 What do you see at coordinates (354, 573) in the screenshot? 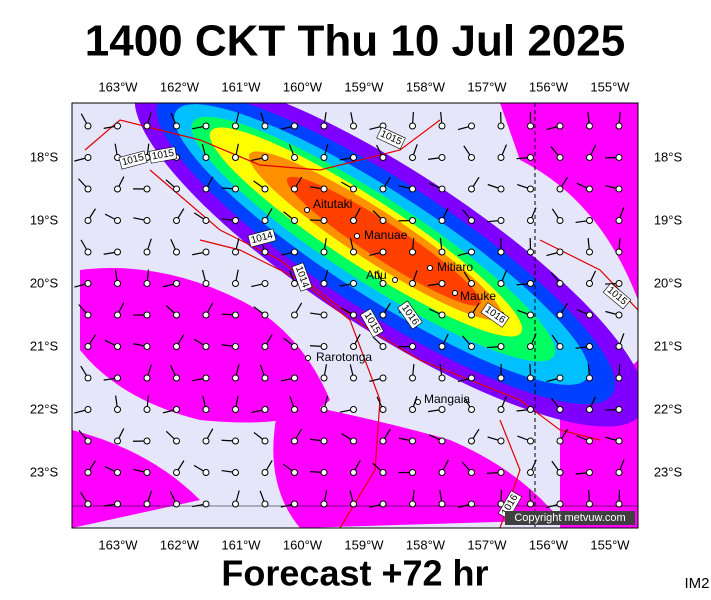
I see `caption: Forecast +72 hr` at bounding box center [354, 573].